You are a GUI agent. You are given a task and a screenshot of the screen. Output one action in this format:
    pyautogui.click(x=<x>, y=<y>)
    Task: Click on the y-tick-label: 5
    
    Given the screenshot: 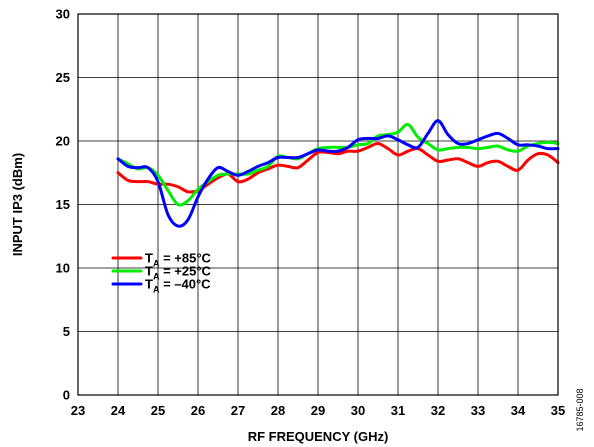 What is the action you would take?
    pyautogui.click(x=66, y=331)
    